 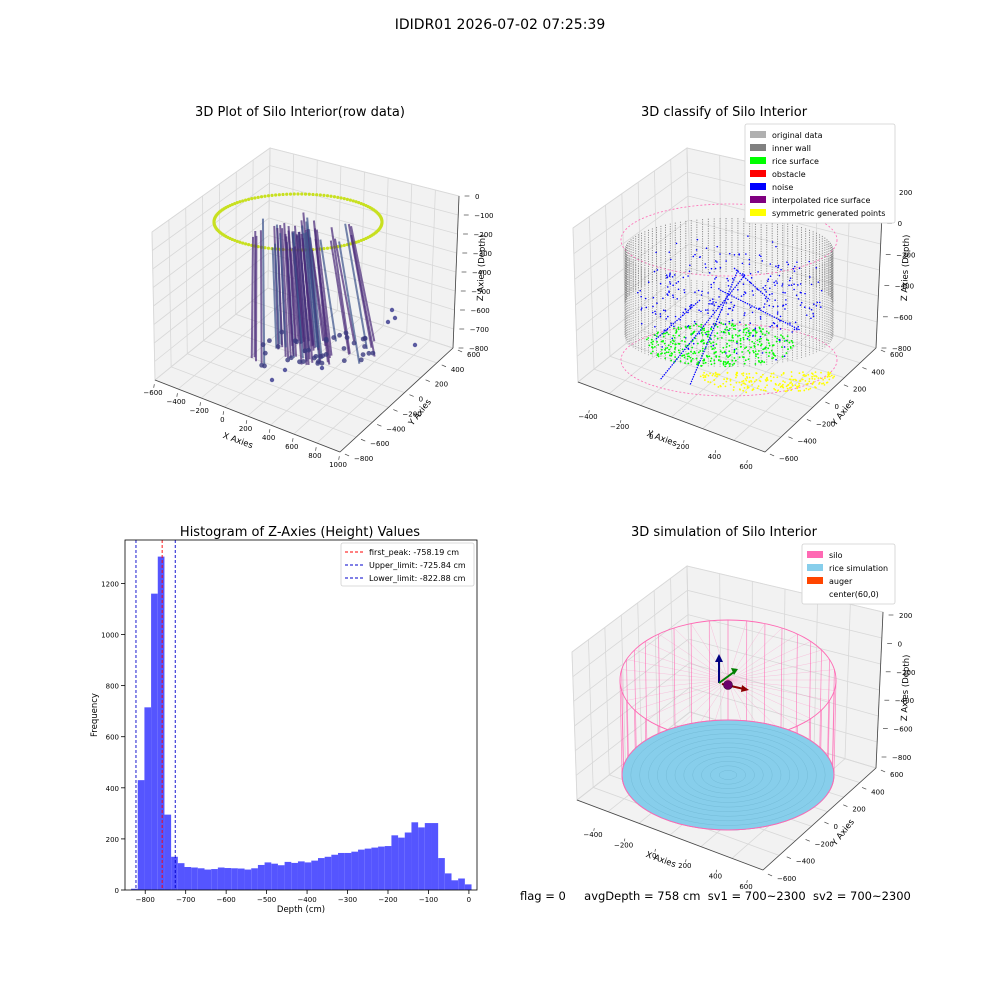 What do you see at coordinates (728, 775) in the screenshot?
I see `rice-grid-ring` at bounding box center [728, 775].